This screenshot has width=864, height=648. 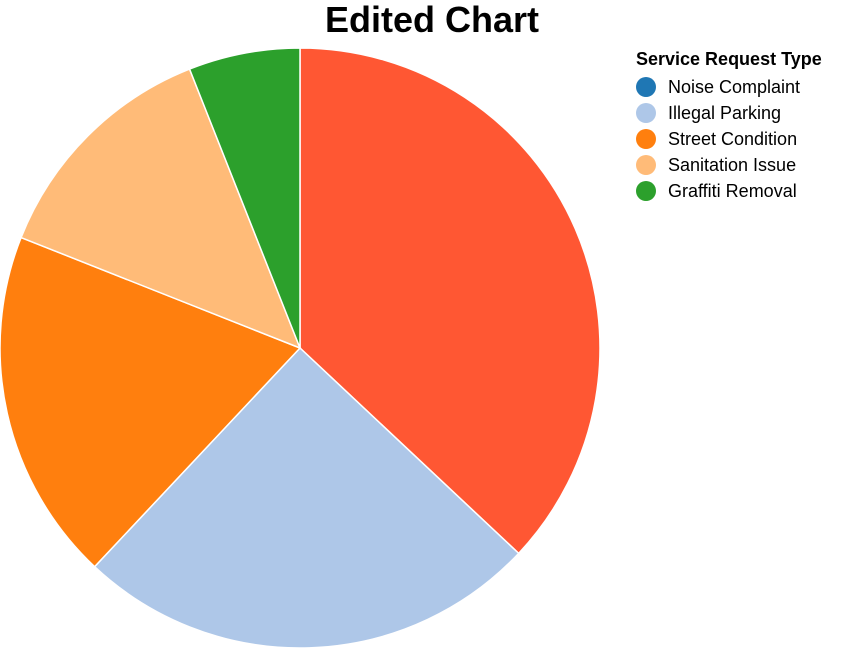 I want to click on legend-item-illegal-parking: Illegal Parking, so click(x=749, y=113).